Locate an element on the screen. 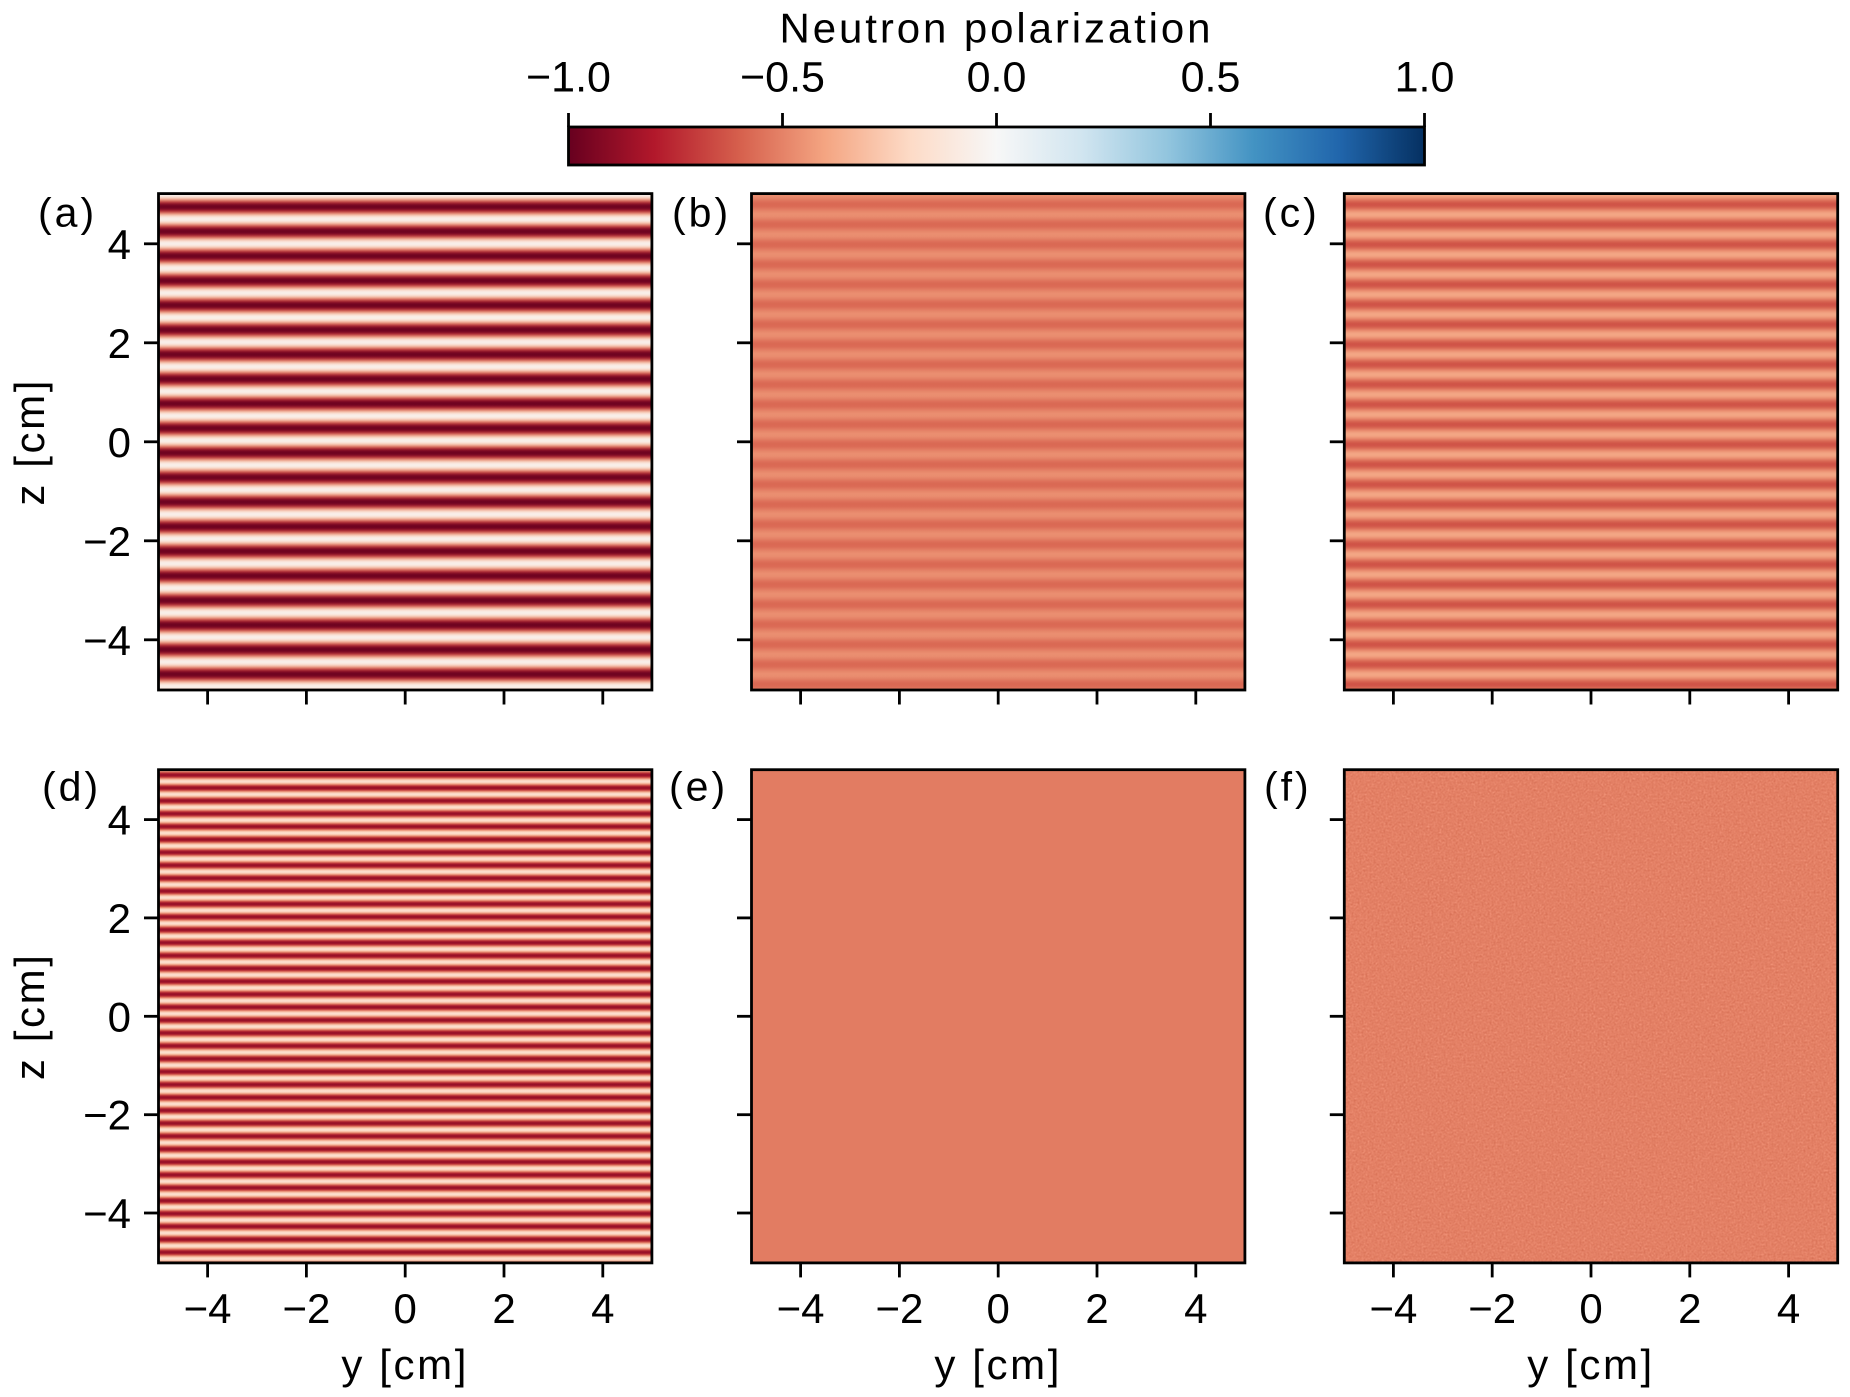  svg-text: 1.0 is located at coordinates (1425, 78).